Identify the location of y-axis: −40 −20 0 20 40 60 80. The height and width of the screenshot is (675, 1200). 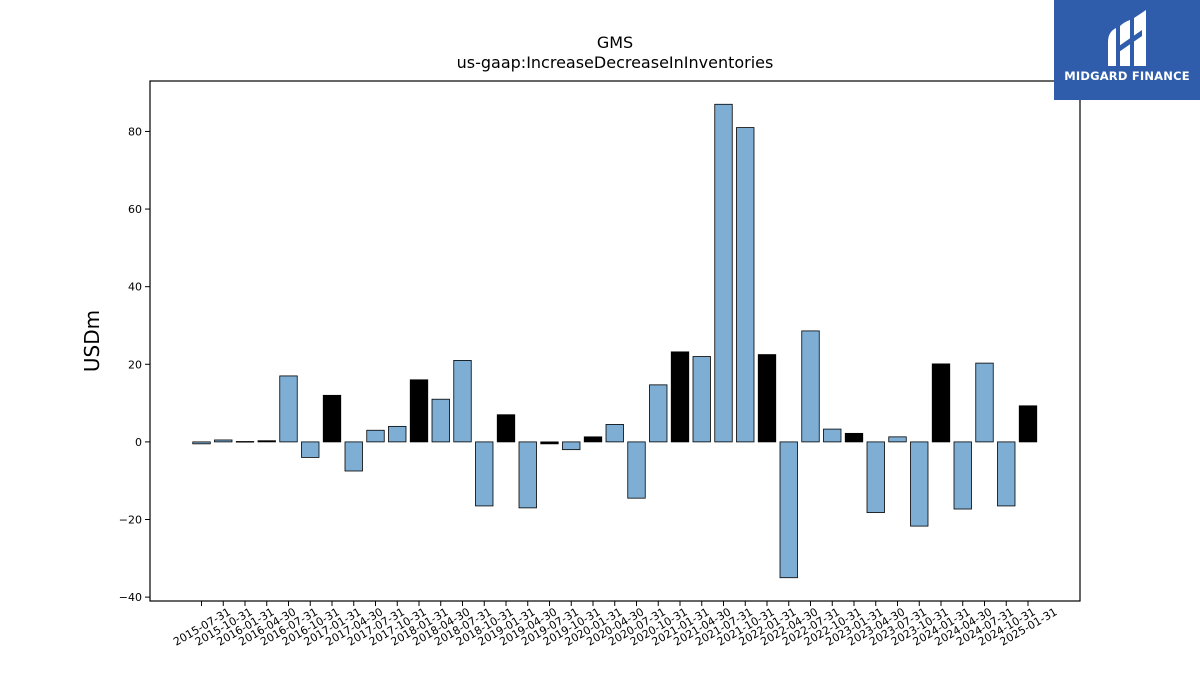
(134, 364).